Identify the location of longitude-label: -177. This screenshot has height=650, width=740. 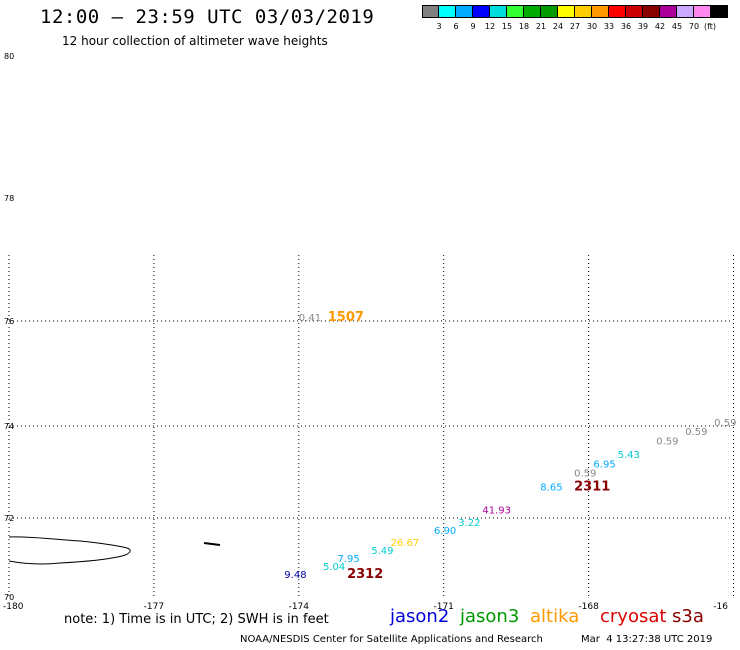
(154, 607).